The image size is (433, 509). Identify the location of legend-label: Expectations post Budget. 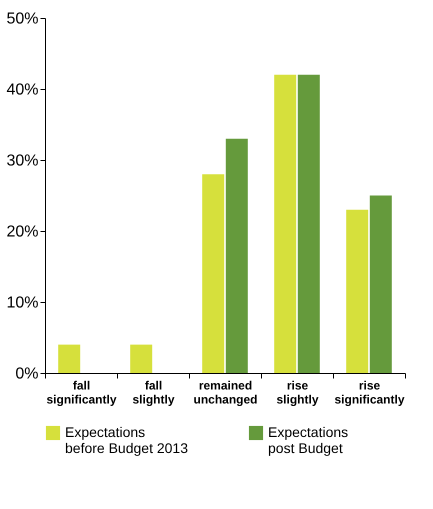
(308, 440).